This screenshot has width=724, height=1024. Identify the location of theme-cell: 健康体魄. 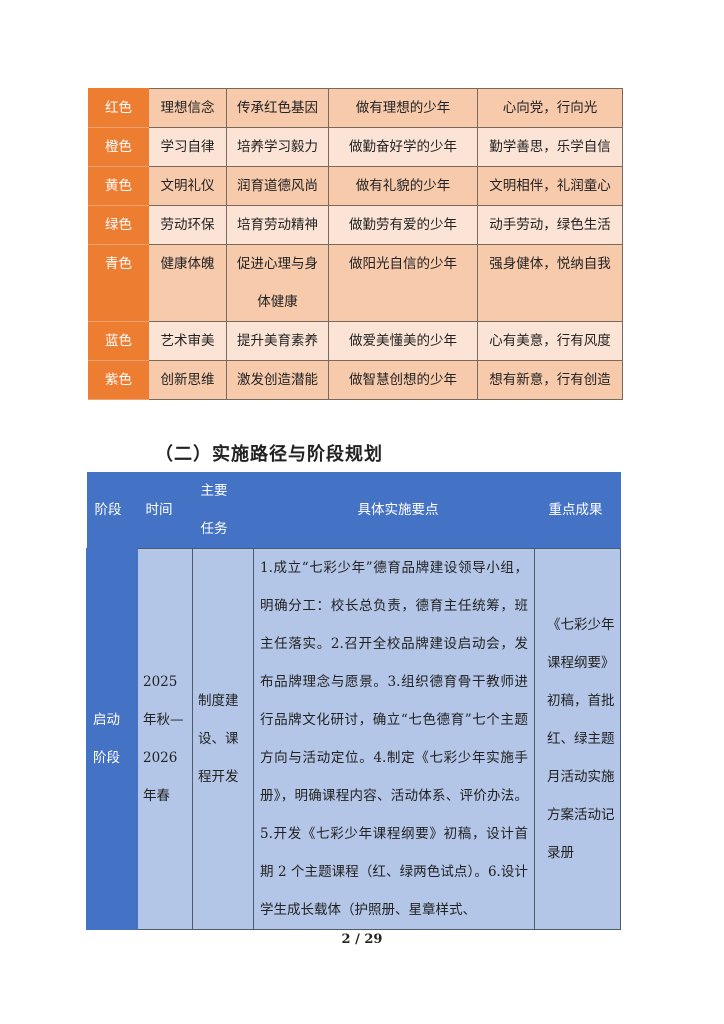
(187, 283).